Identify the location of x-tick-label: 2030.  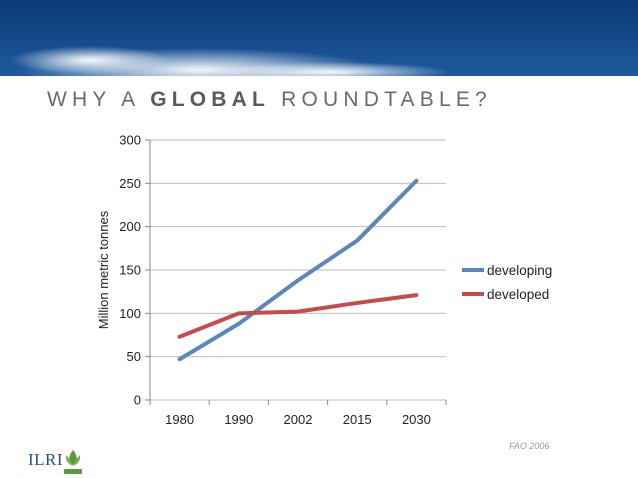
(416, 419).